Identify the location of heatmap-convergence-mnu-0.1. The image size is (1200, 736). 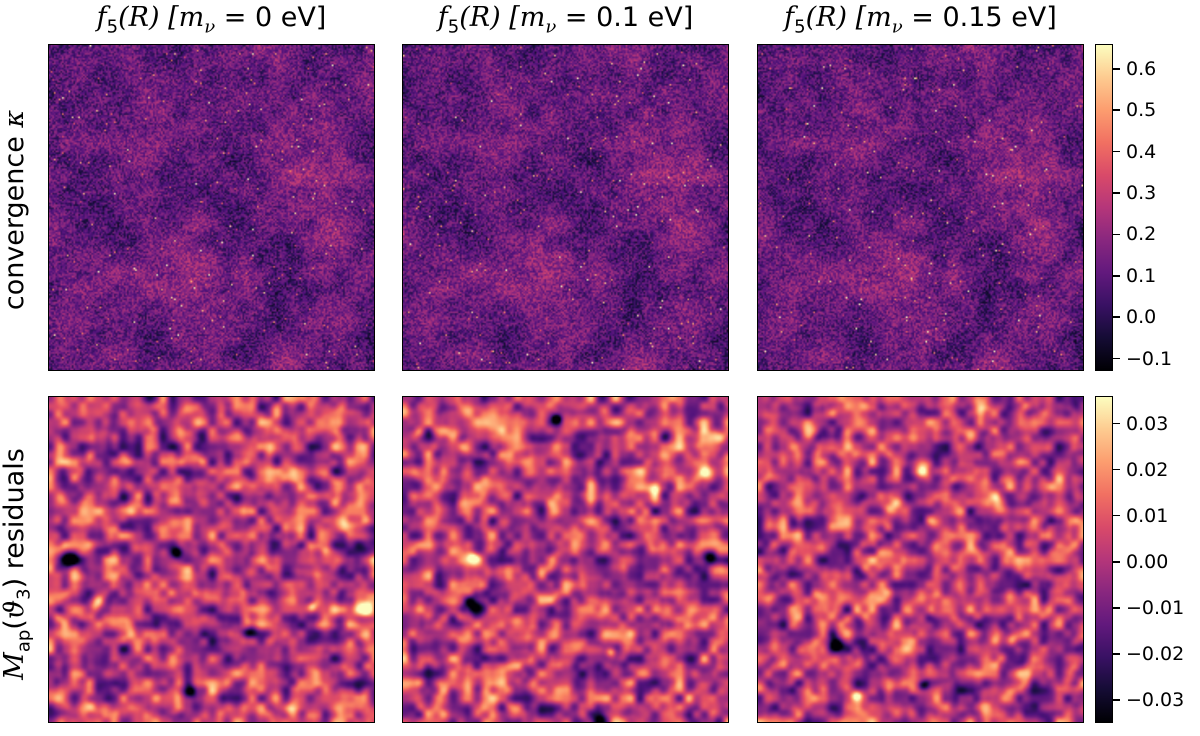
(565, 207).